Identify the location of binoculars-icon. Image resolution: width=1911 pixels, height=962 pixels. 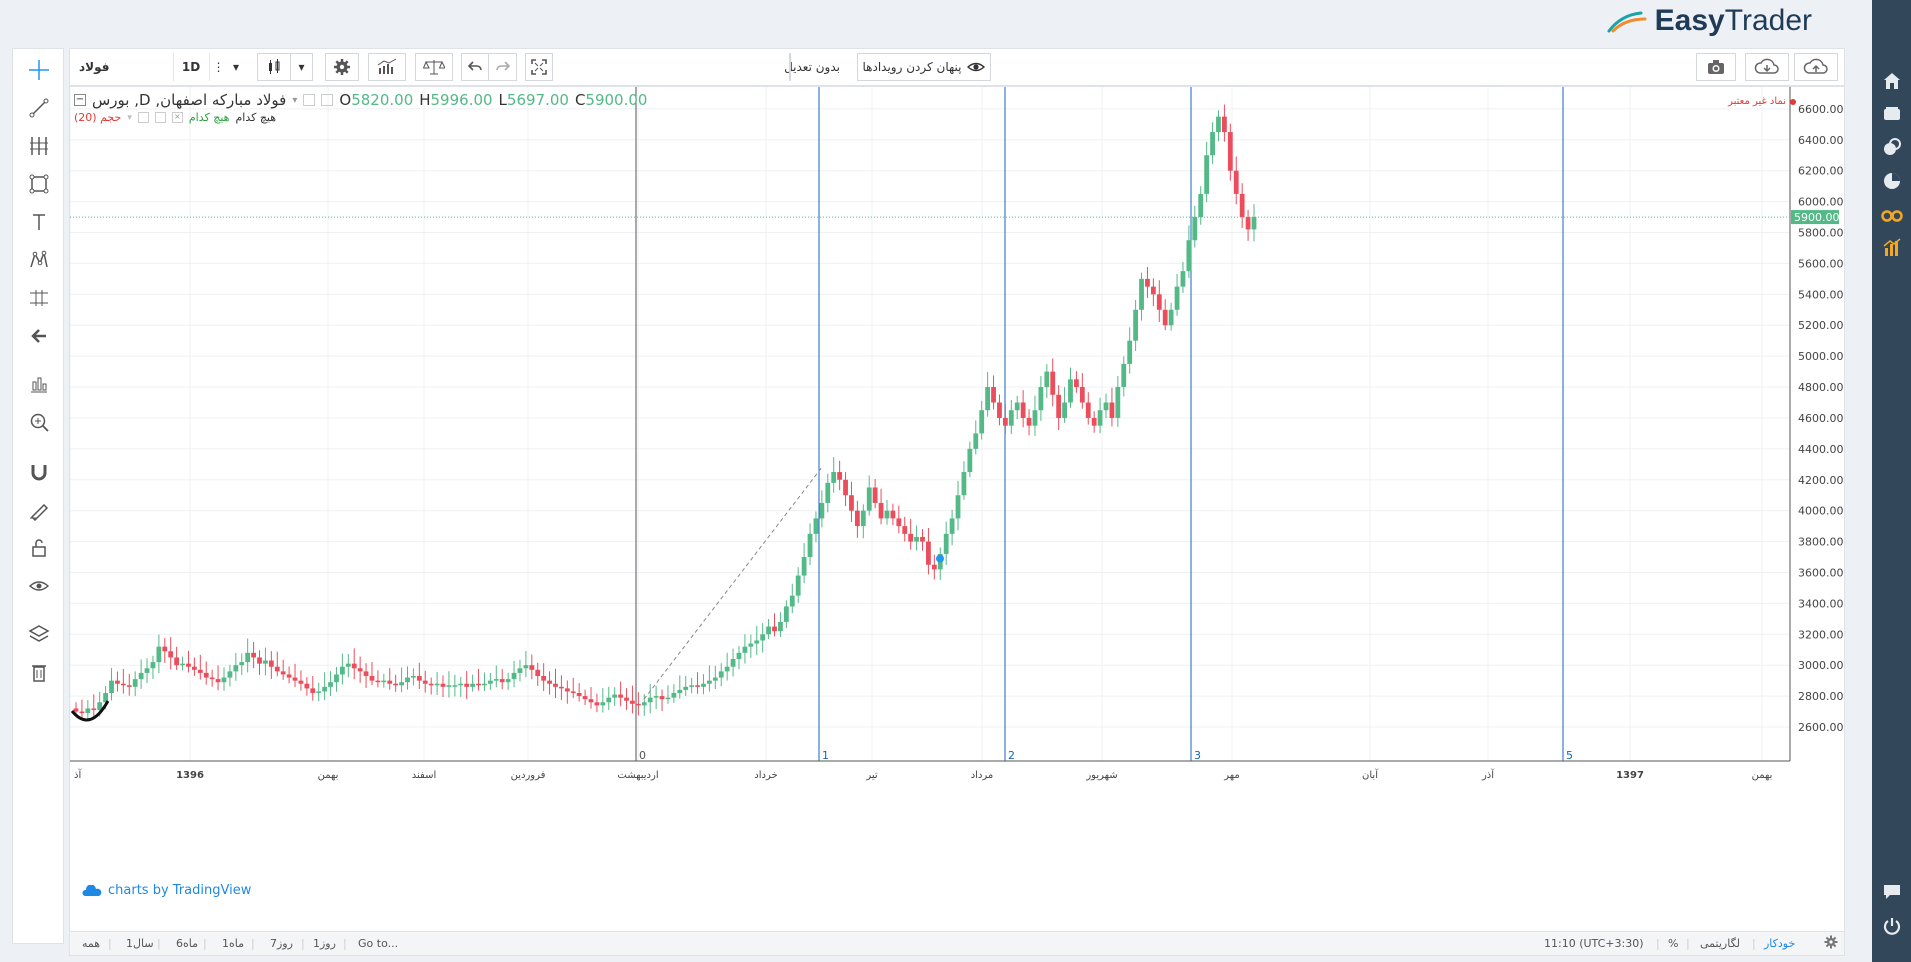
(1892, 214).